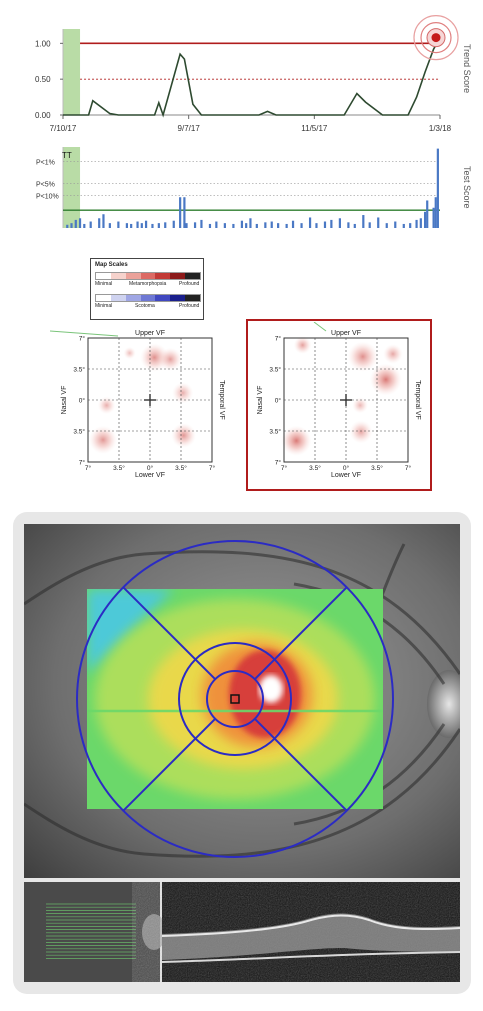 The height and width of the screenshot is (1011, 483). I want to click on fixation-marker, so click(235, 699).